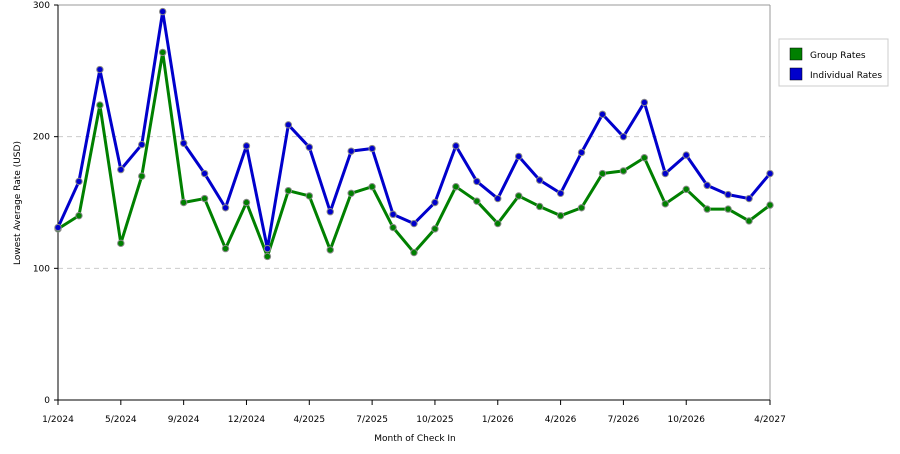 Image resolution: width=900 pixels, height=454 pixels. What do you see at coordinates (18, 203) in the screenshot?
I see `y-axis-label: Lowest Average Rate (USD)` at bounding box center [18, 203].